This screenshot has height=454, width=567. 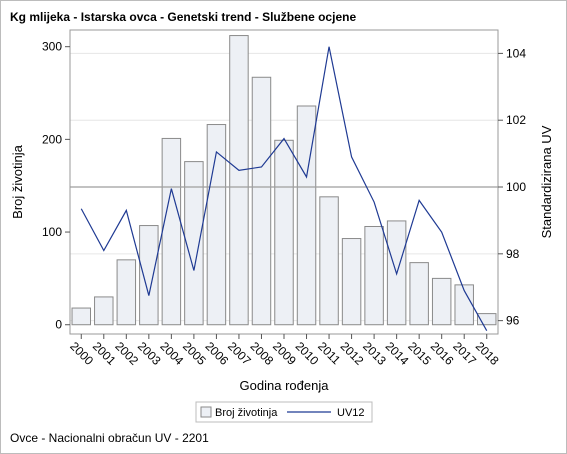 I want to click on bar-2001, so click(x=104, y=311).